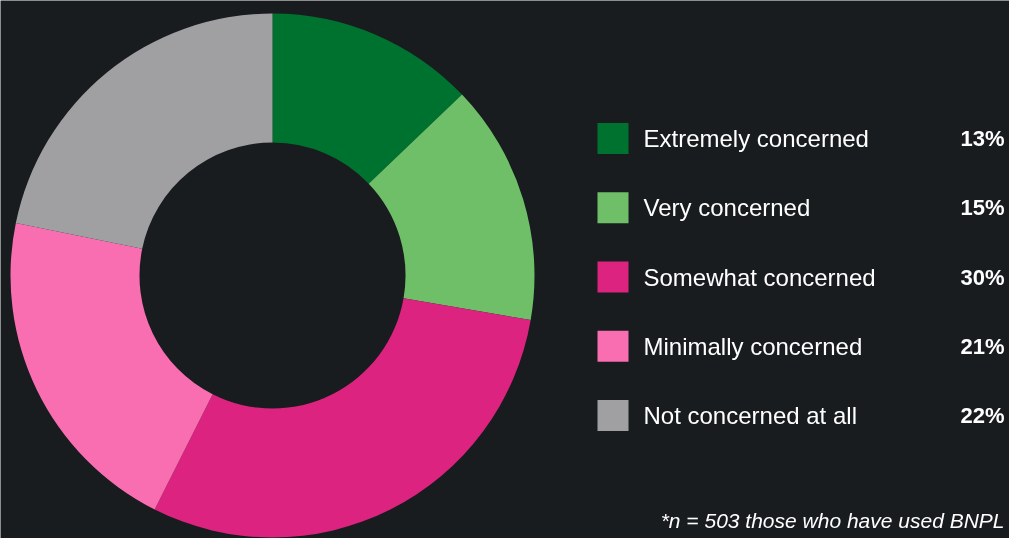 Image resolution: width=1009 pixels, height=538 pixels. I want to click on data-label: 22%, so click(982, 415).